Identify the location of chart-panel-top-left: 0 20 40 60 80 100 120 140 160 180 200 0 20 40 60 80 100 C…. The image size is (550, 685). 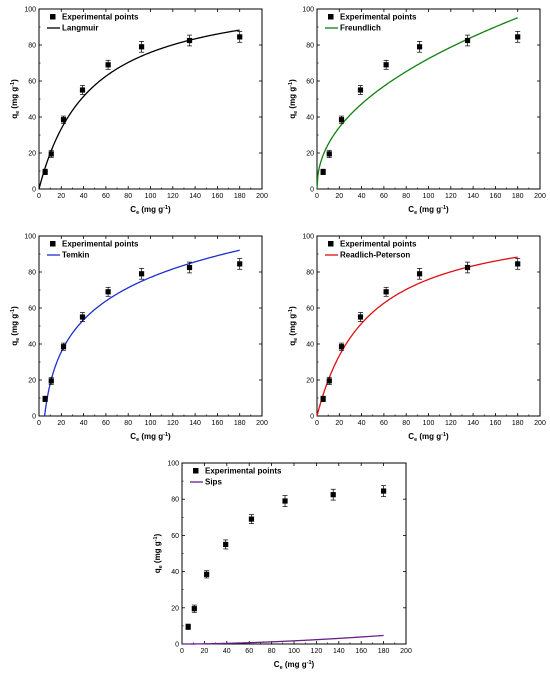
(139, 112).